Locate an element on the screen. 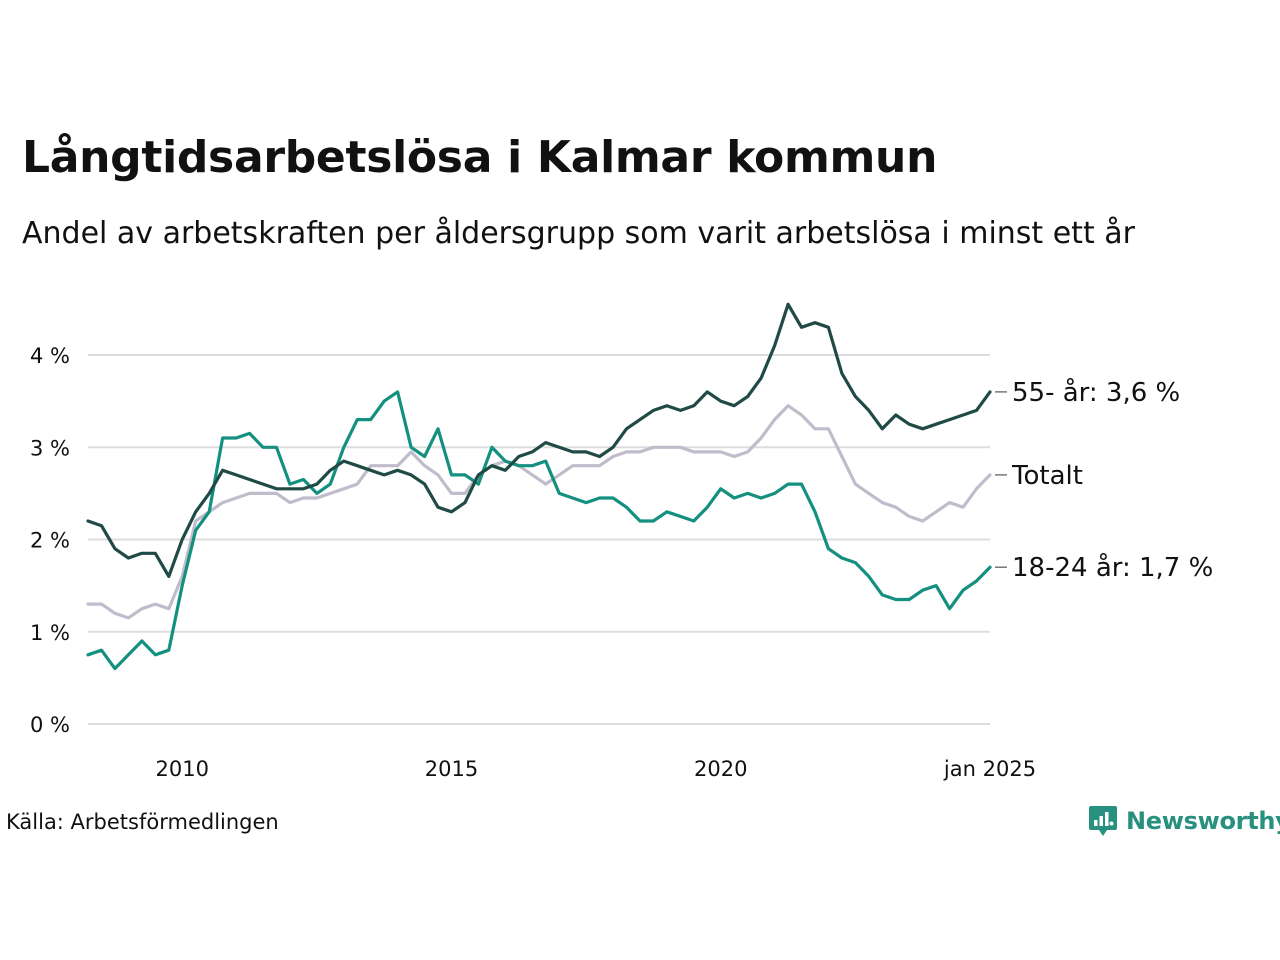 This screenshot has height=960, width=1280. y-tick-label: 2 % is located at coordinates (50, 541).